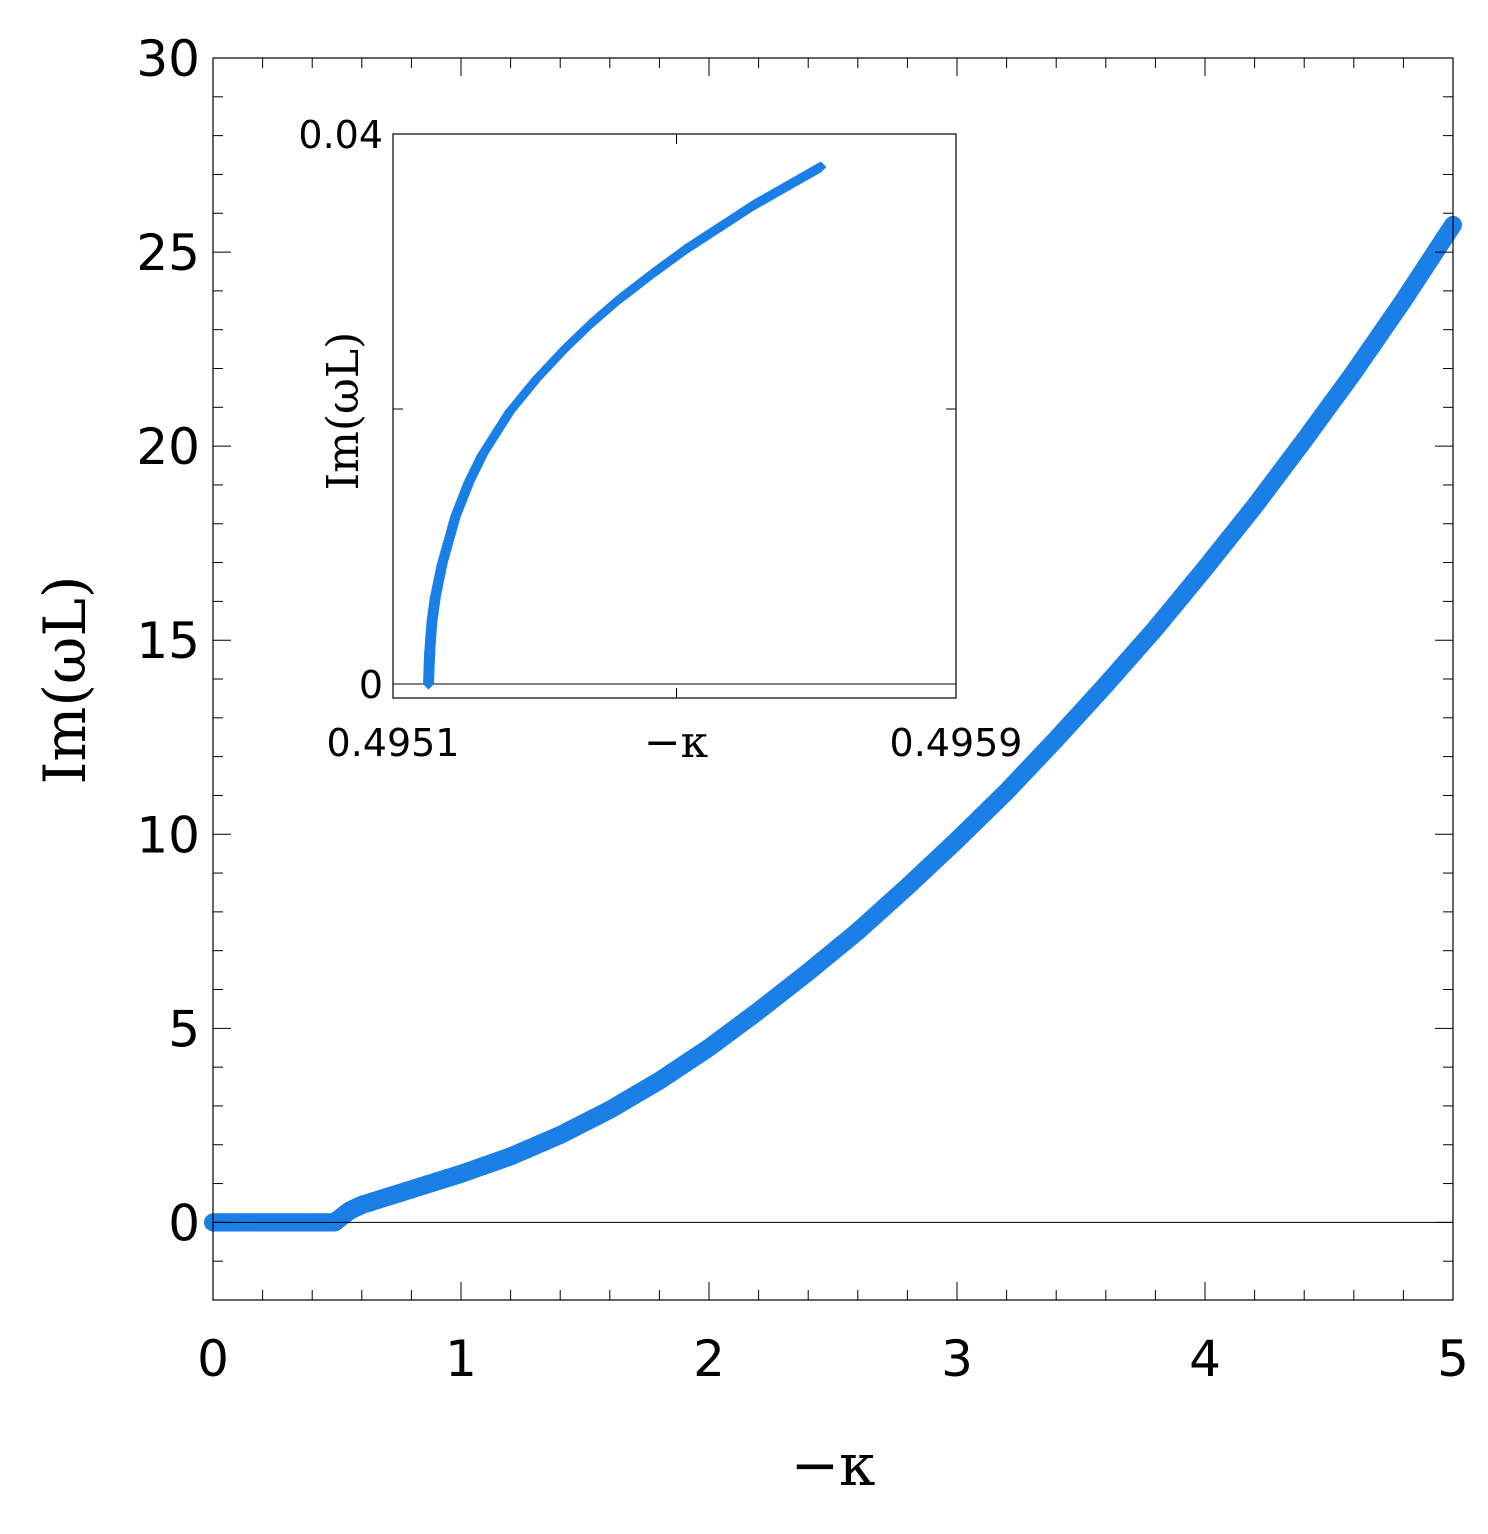 Image resolution: width=1488 pixels, height=1534 pixels. Describe the element at coordinates (1205, 1359) in the screenshot. I see `x-tick-label: 4` at that location.